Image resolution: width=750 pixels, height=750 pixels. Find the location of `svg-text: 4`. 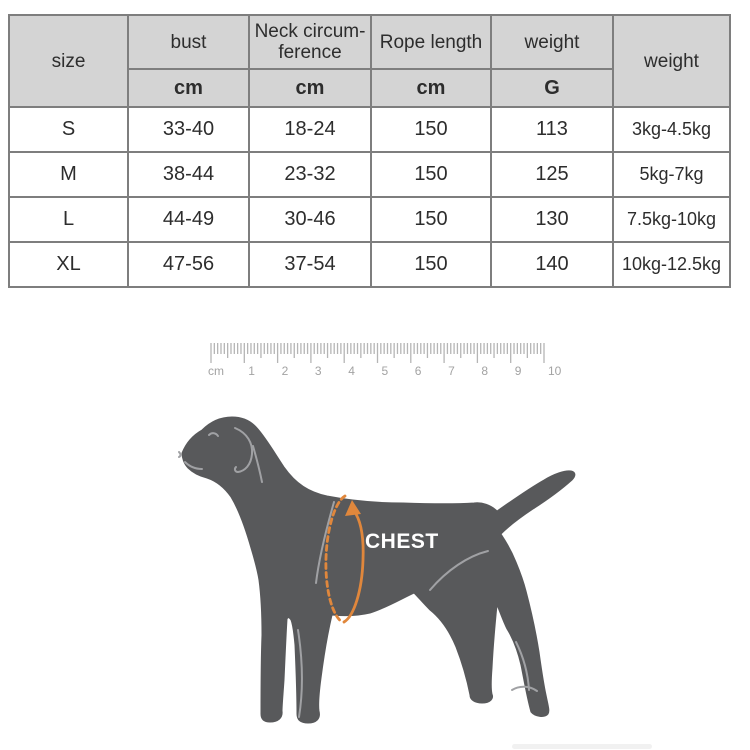

svg-text: 4 is located at coordinates (351, 371).